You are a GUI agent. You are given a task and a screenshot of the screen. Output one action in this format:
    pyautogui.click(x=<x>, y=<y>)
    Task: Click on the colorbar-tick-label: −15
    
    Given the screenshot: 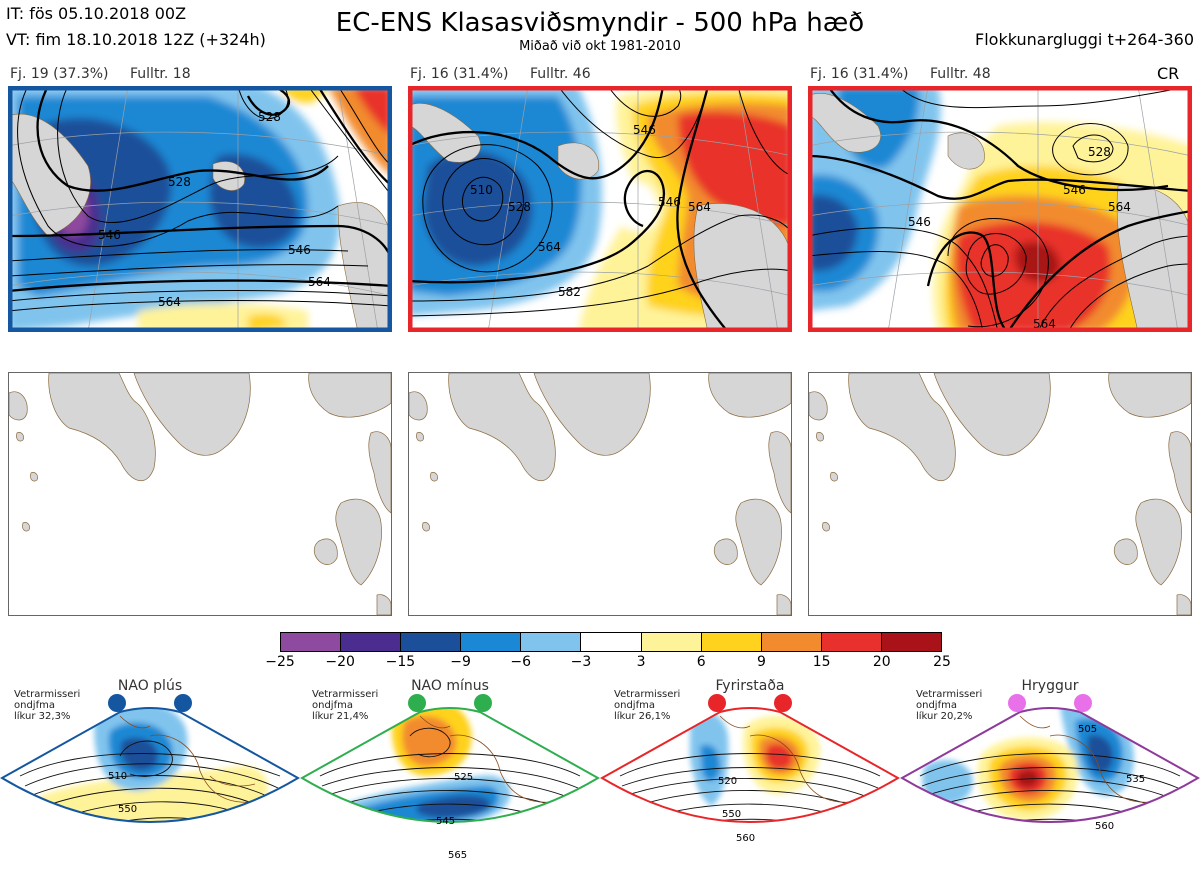 What is the action you would take?
    pyautogui.click(x=400, y=662)
    